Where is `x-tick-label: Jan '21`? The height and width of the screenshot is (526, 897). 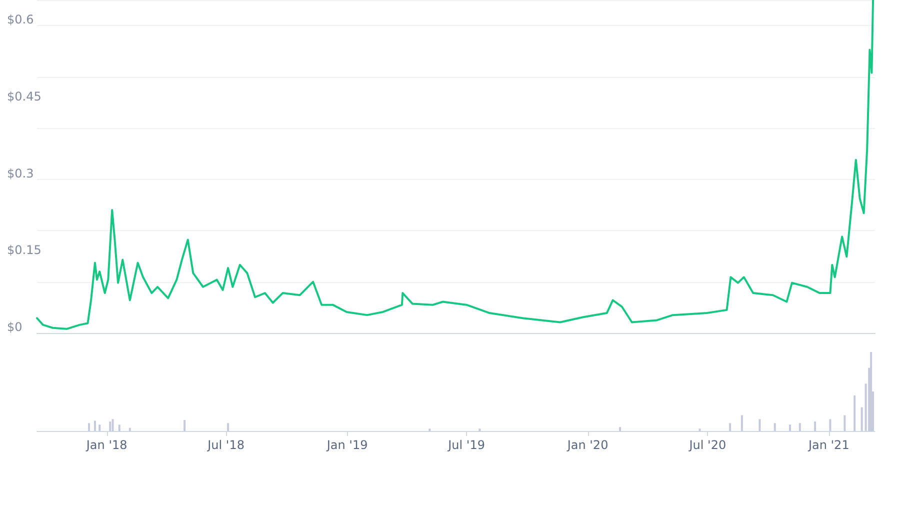 x-tick-label: Jan '21 is located at coordinates (828, 445).